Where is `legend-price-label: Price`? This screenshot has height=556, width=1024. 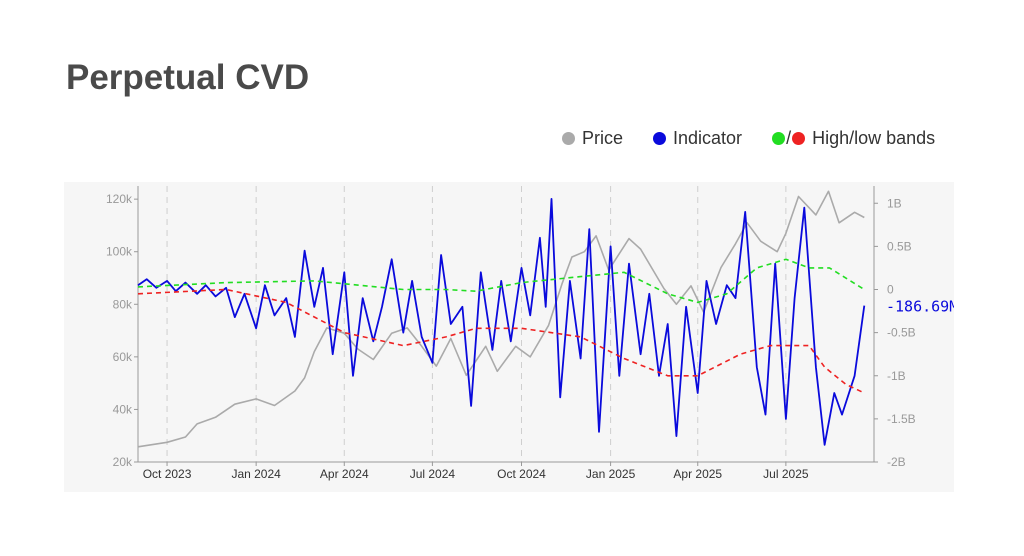 legend-price-label: Price is located at coordinates (603, 138).